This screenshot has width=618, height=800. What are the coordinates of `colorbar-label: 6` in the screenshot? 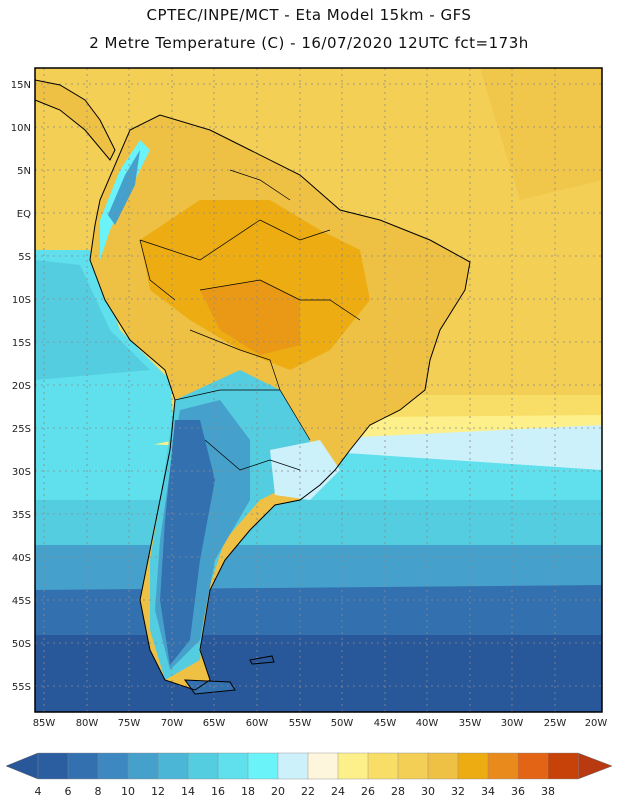 It's located at (68, 791).